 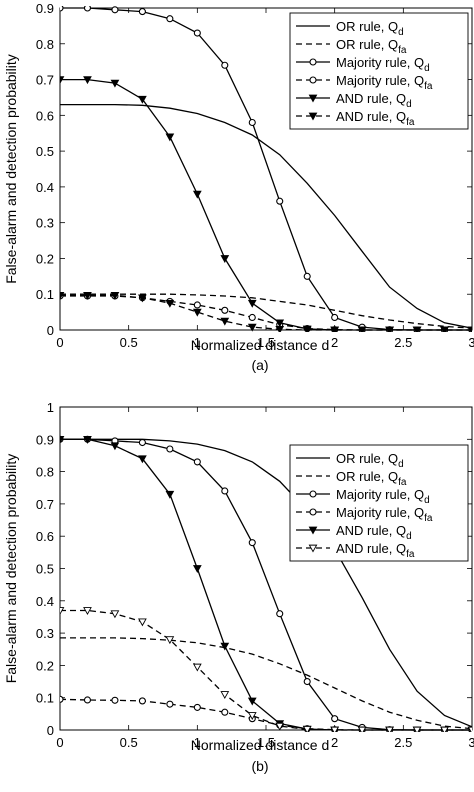 I want to click on legend-entry: Majority rule, Qd, so click(x=383, y=64).